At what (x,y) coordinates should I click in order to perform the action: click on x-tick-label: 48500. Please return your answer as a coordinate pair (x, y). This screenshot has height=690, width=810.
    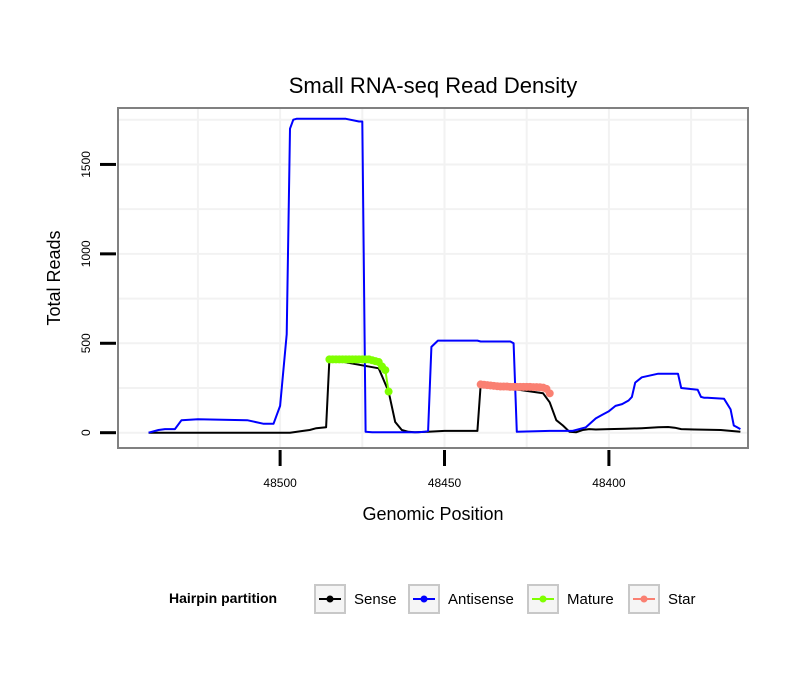
    Looking at the image, I should click on (280, 483).